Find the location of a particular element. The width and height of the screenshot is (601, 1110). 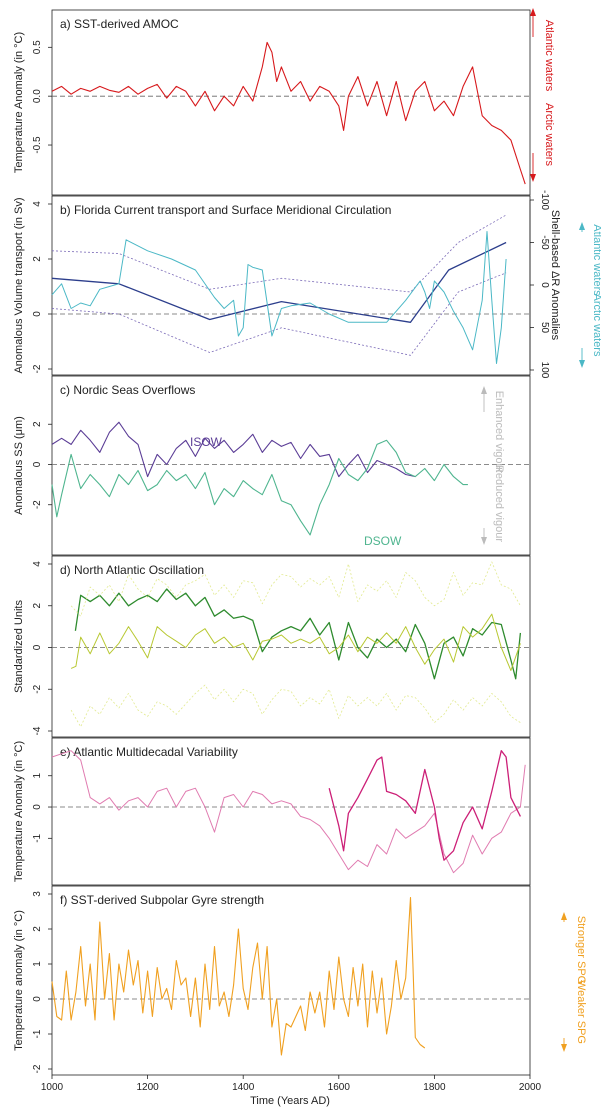

x-tick-label: 1800 is located at coordinates (434, 1087).